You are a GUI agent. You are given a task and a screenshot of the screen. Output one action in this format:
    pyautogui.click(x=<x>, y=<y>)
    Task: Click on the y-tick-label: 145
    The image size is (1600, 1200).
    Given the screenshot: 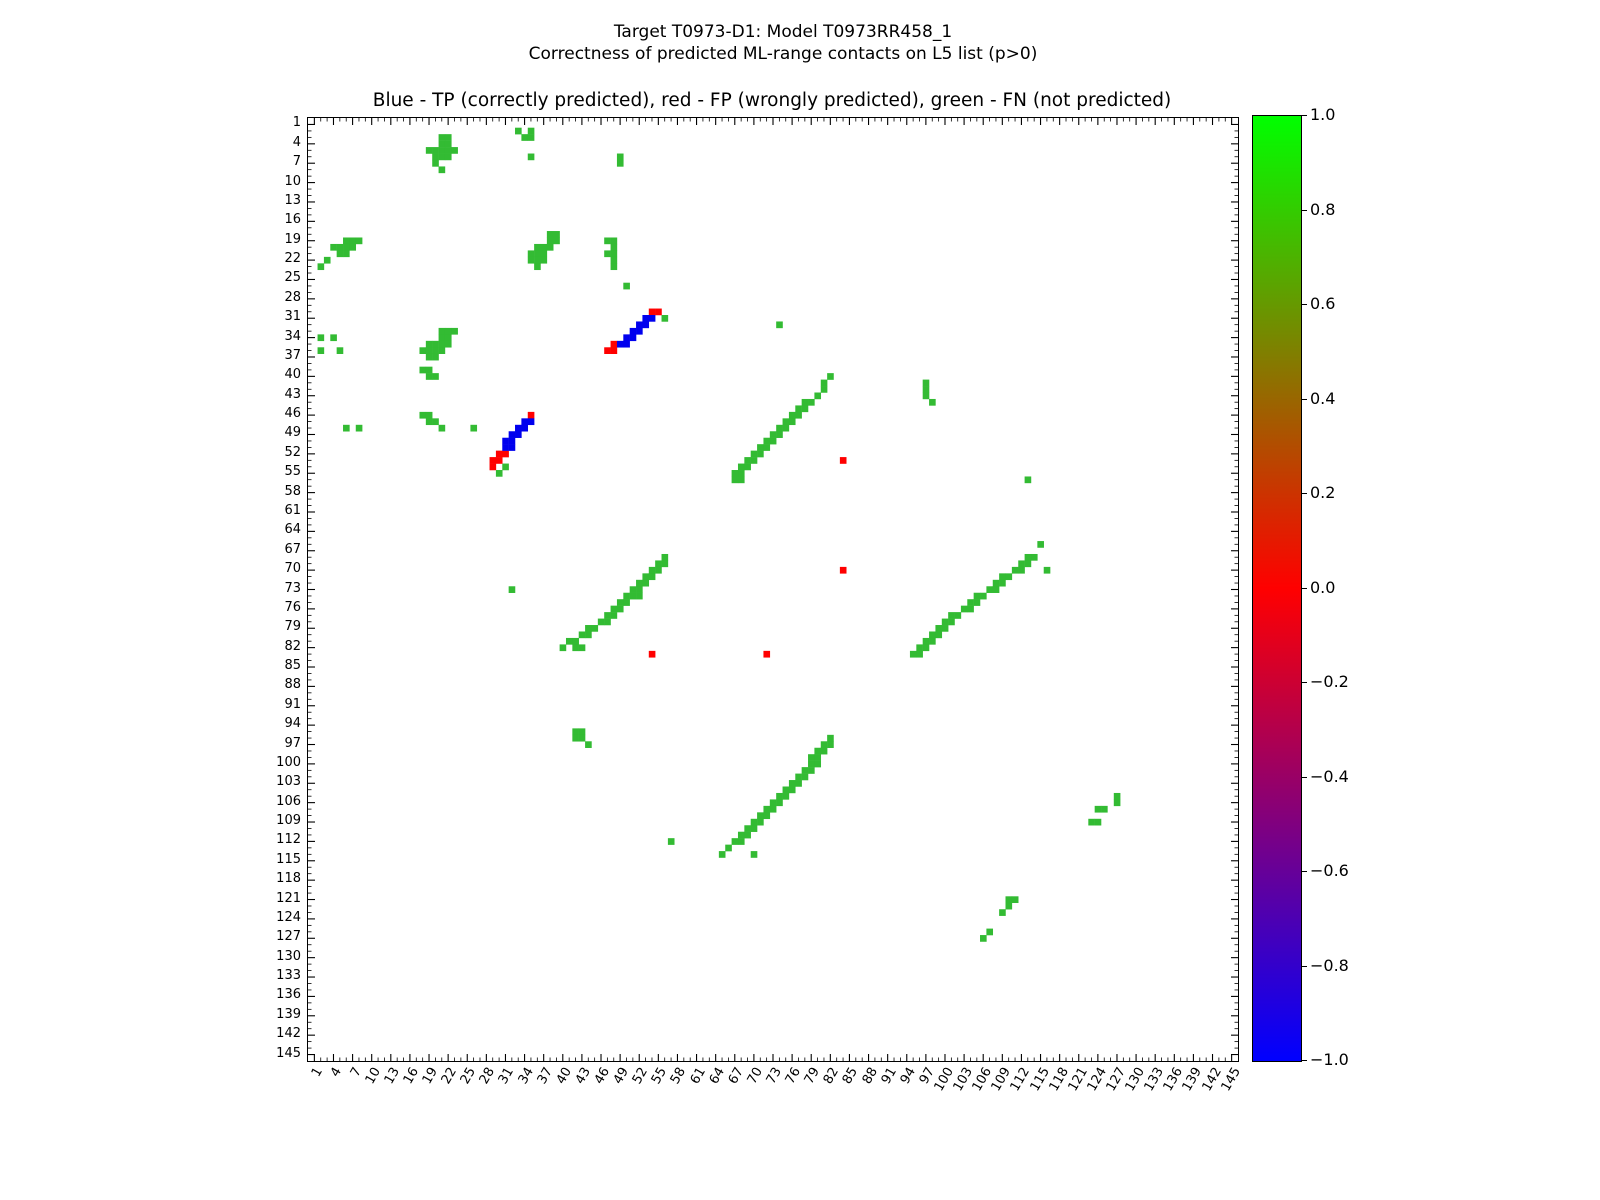 What is the action you would take?
    pyautogui.click(x=288, y=1053)
    